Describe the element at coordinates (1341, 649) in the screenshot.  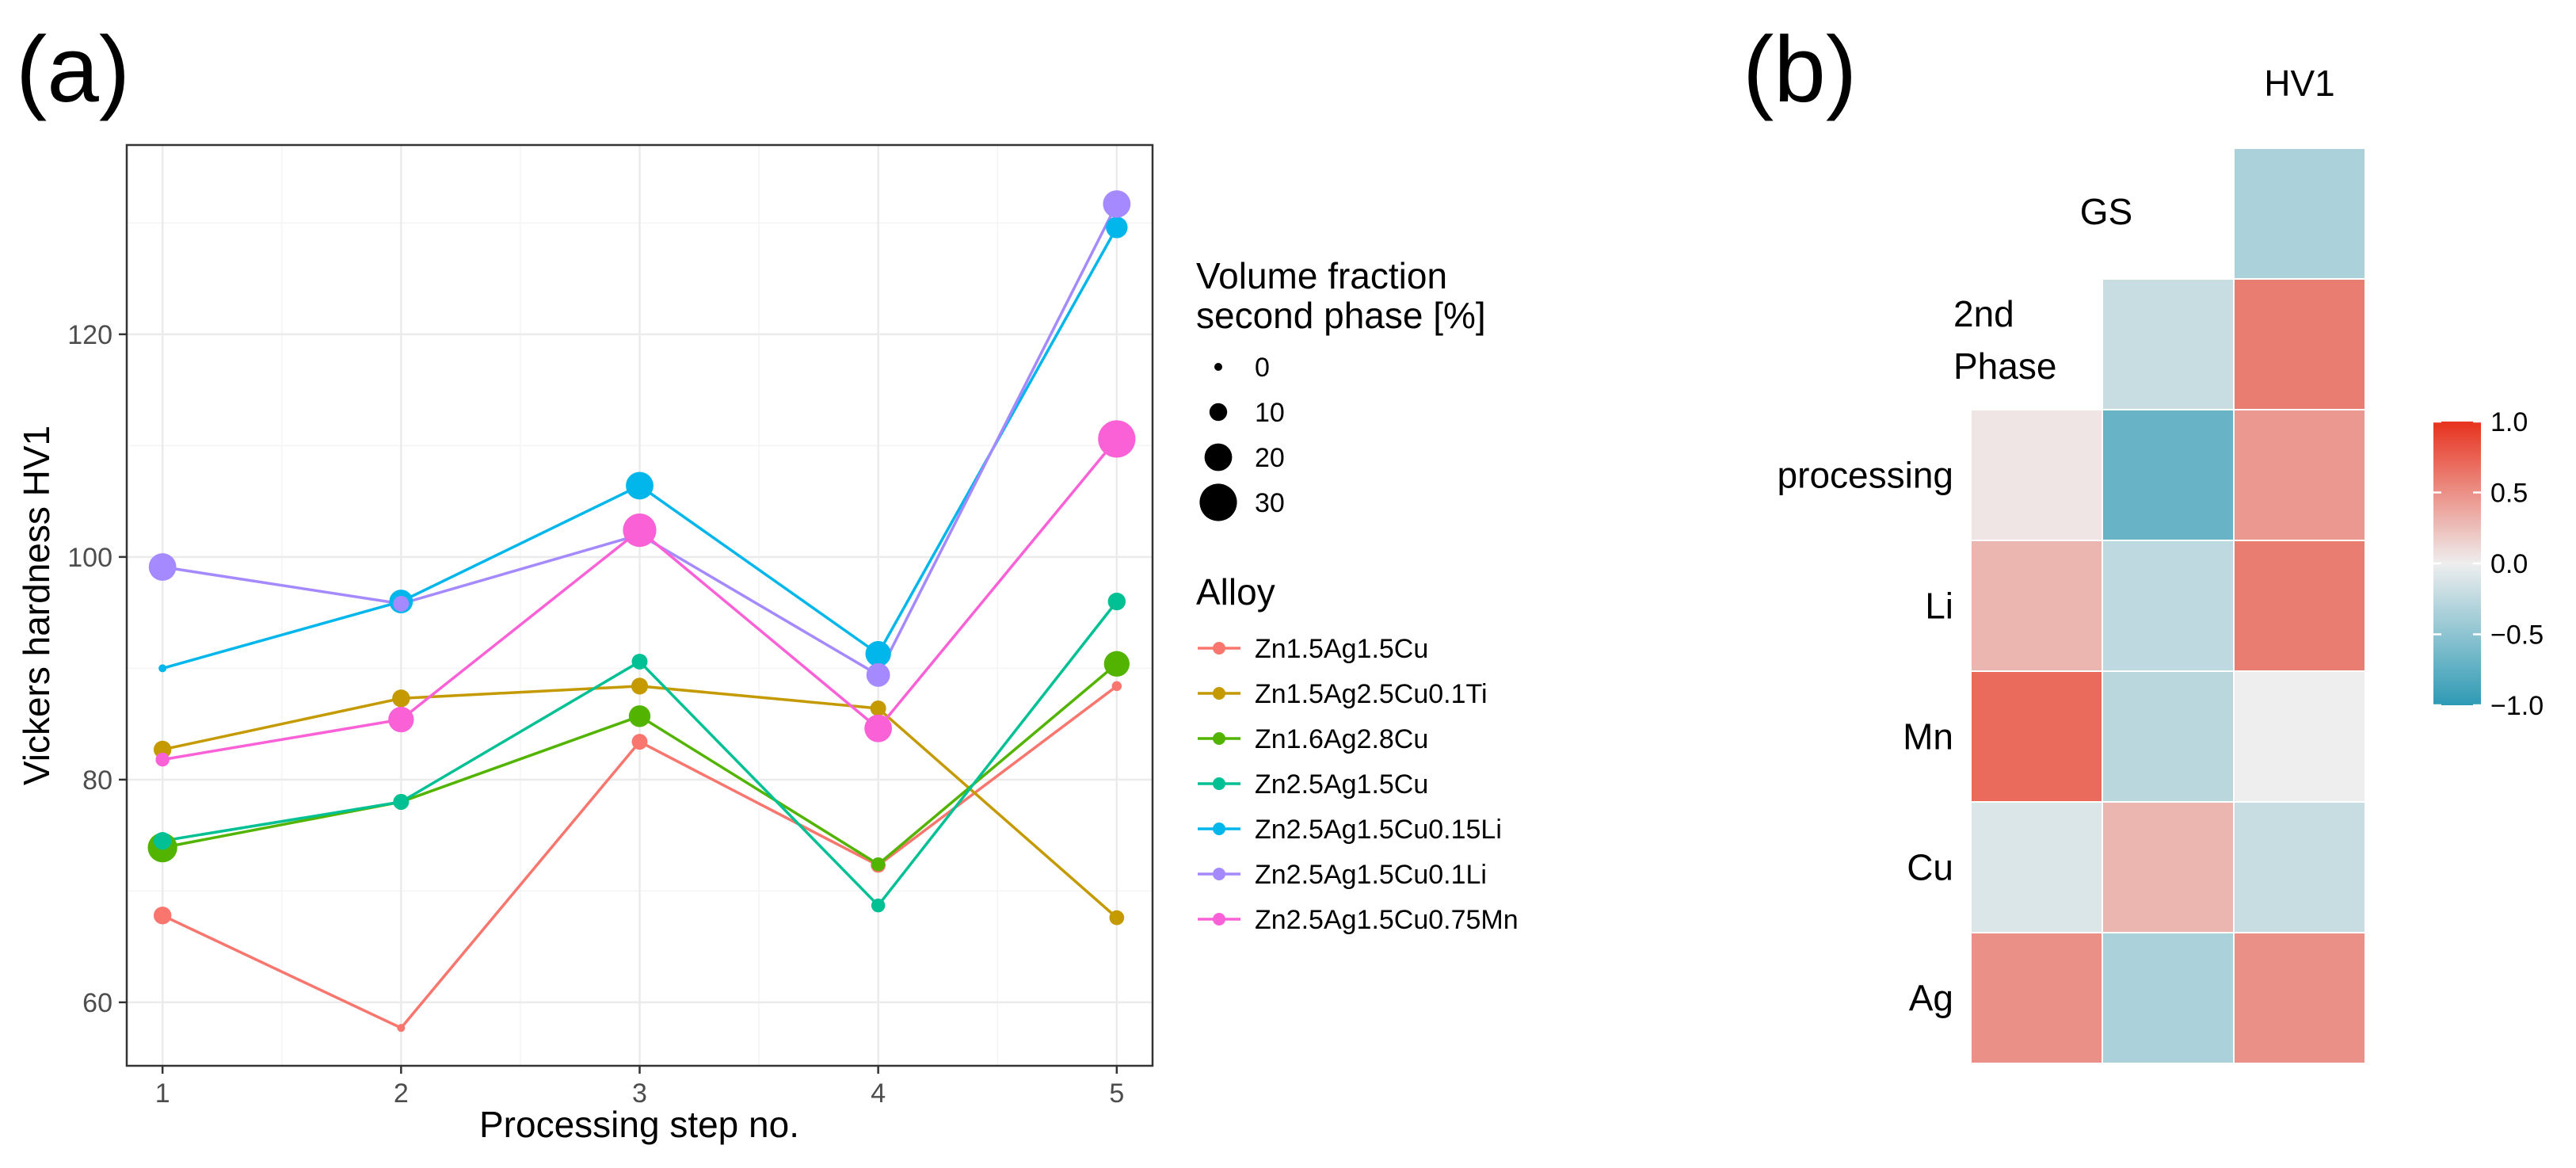
I see `color-legend-label: Zn1.5Ag1.5Cu` at that location.